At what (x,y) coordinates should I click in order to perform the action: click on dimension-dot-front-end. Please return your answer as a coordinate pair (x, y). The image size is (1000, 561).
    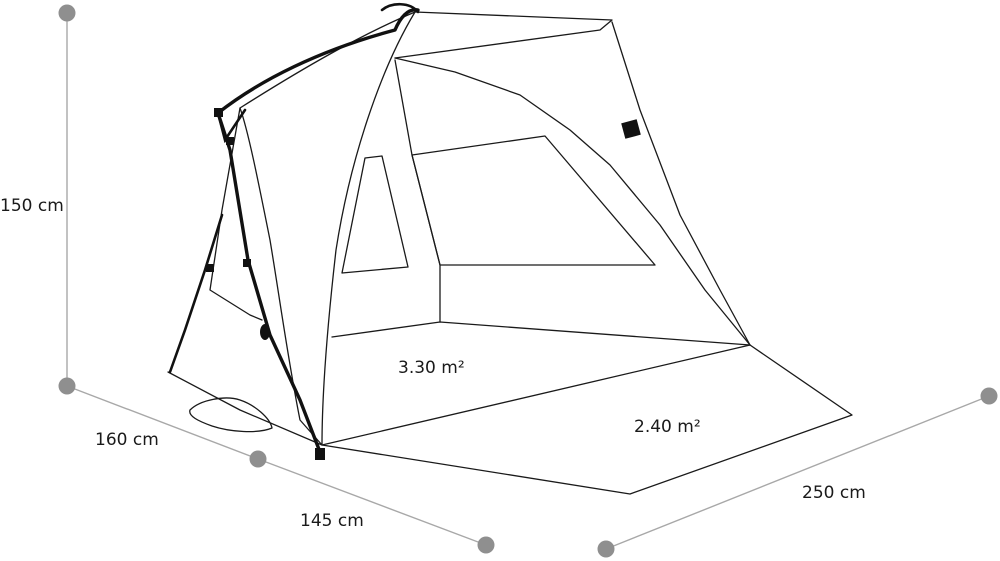
    Looking at the image, I should click on (486, 545).